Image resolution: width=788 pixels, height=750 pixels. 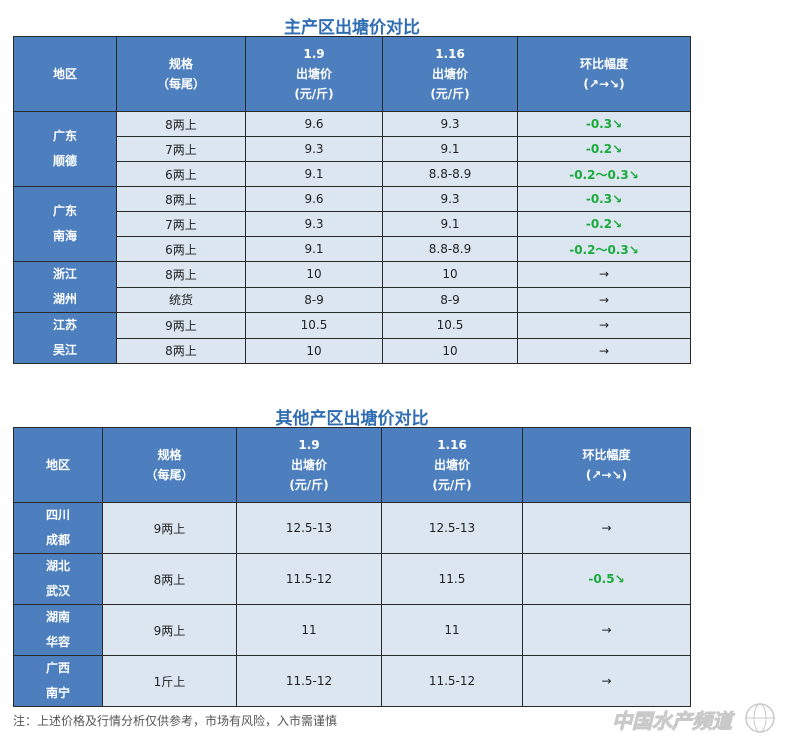 What do you see at coordinates (314, 249) in the screenshot?
I see `price-1-9-cell: 9.1` at bounding box center [314, 249].